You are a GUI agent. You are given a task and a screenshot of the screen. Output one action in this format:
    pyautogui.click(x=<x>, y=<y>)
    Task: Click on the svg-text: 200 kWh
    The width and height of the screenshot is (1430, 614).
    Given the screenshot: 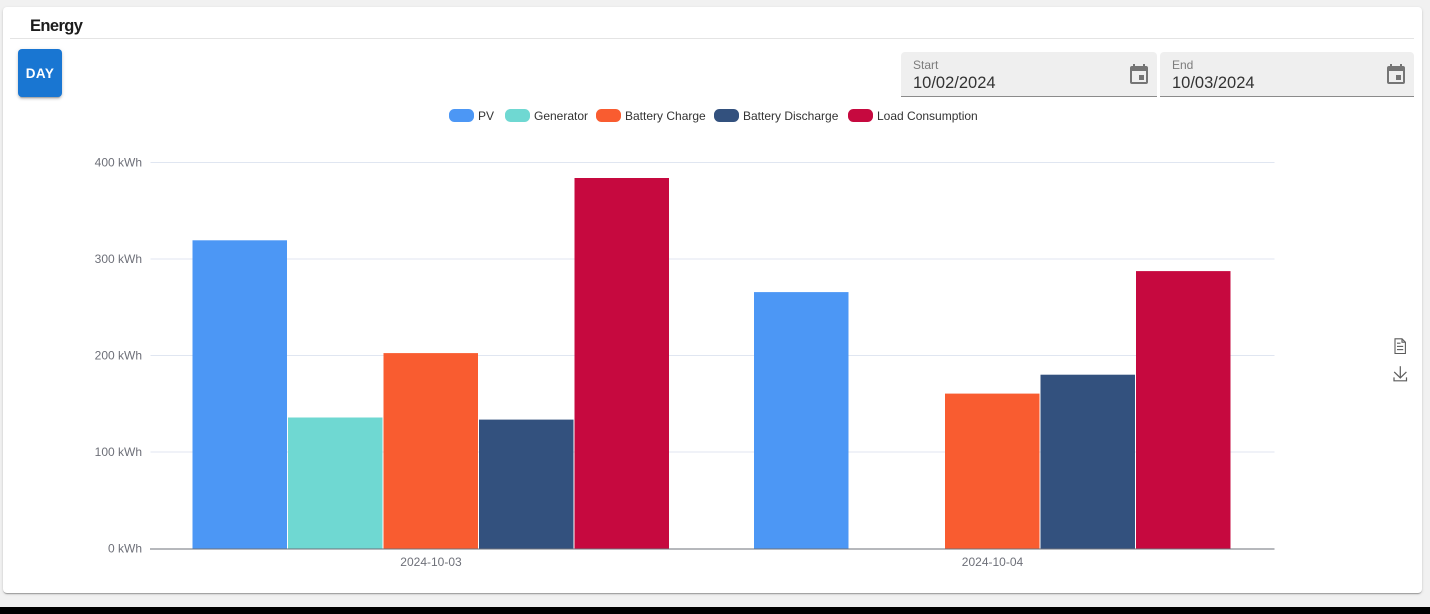 What is the action you would take?
    pyautogui.click(x=118, y=356)
    